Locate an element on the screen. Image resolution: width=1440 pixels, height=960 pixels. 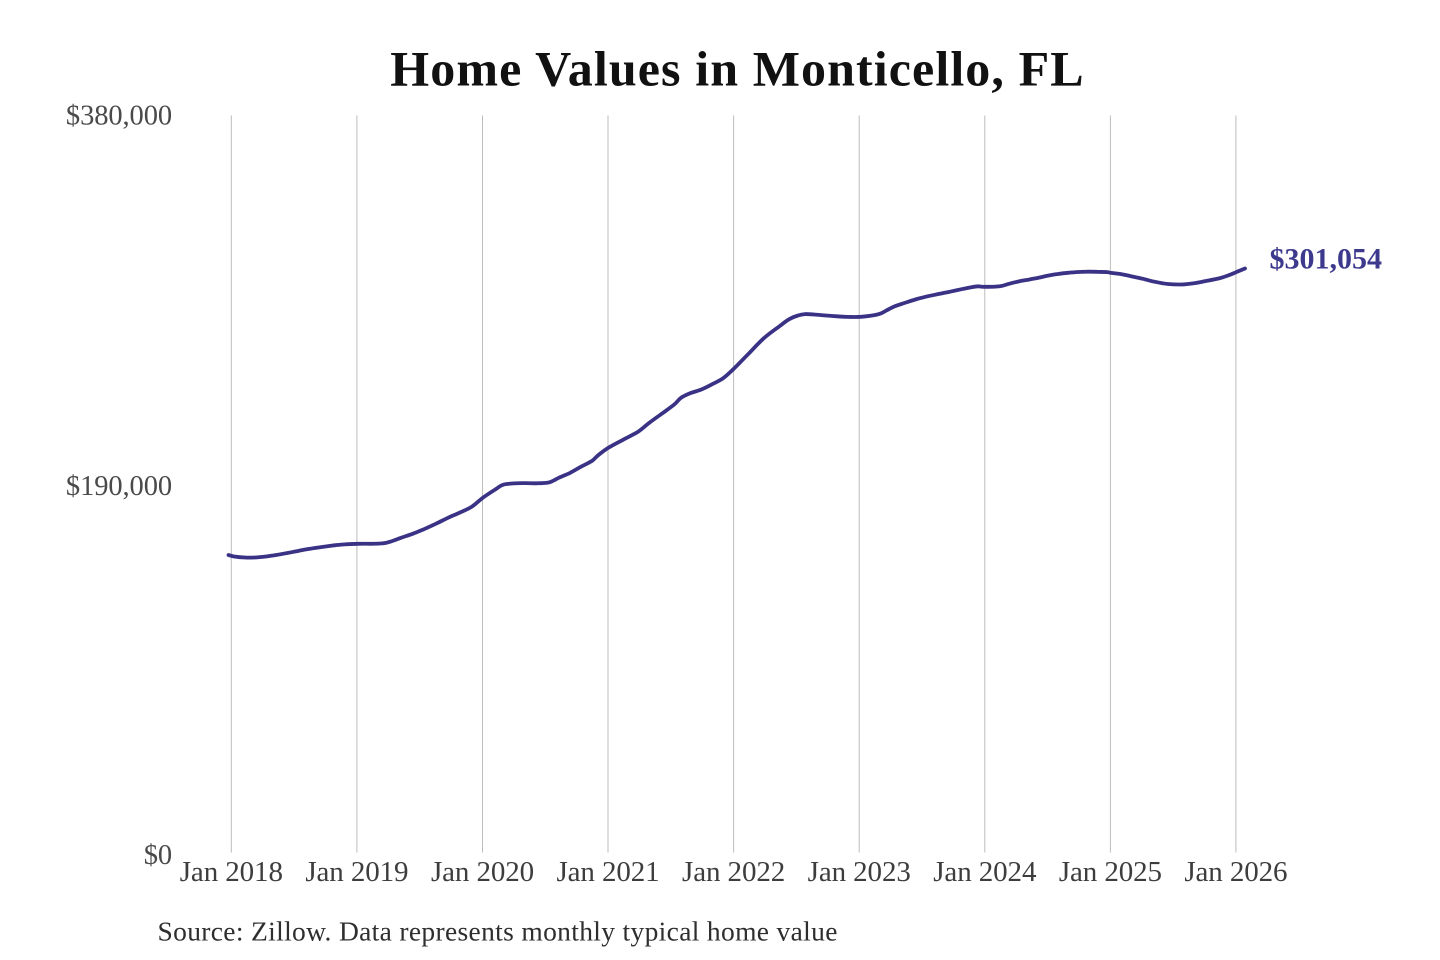
svg-text: Jan 2025 is located at coordinates (1110, 872).